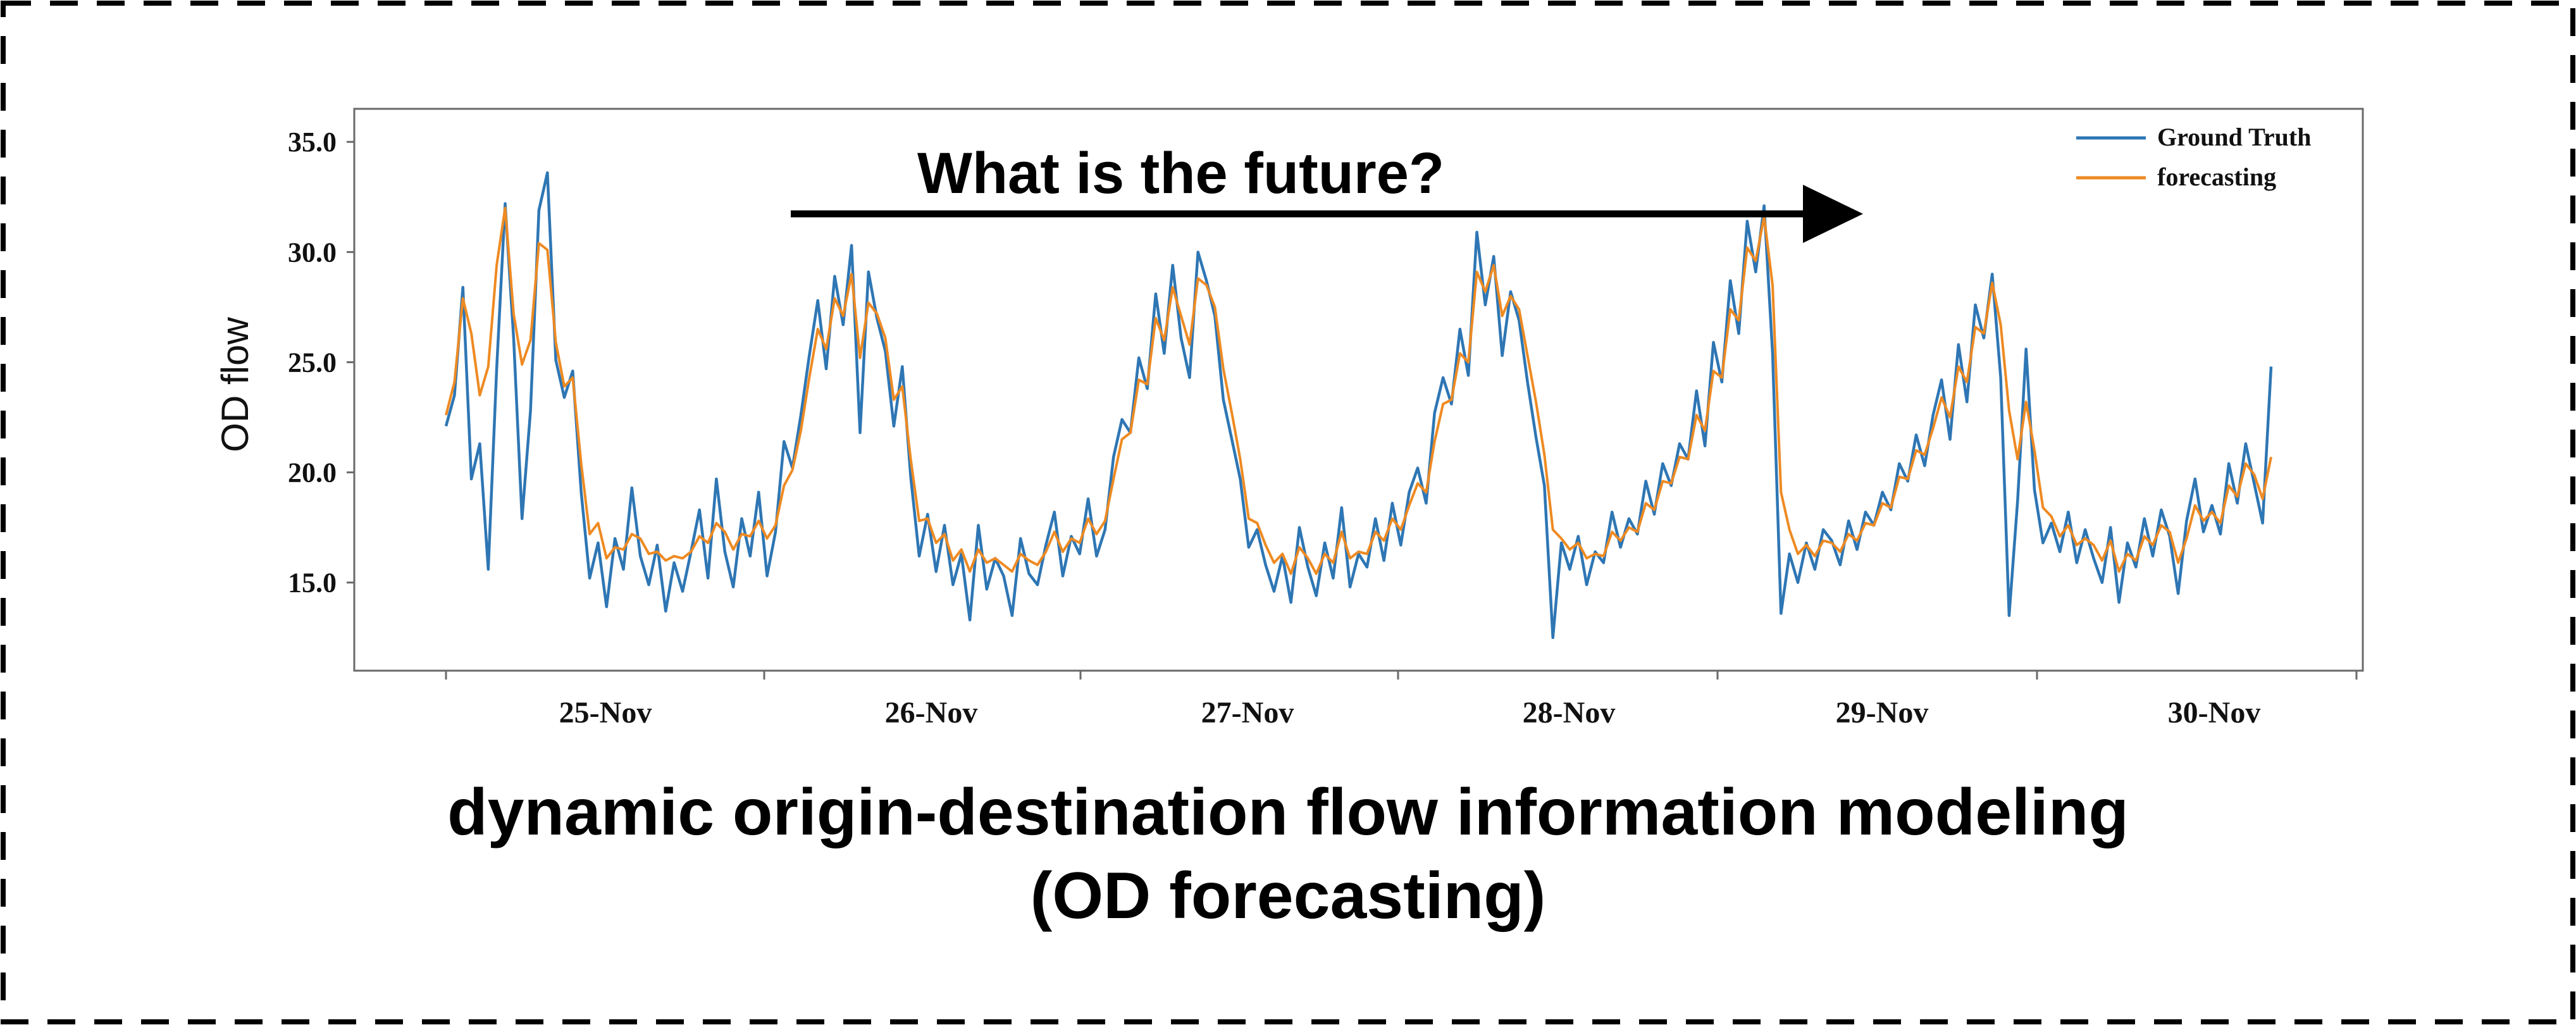 Image resolution: width=2576 pixels, height=1025 pixels. I want to click on x-tick-label: 30-Nov, so click(2215, 713).